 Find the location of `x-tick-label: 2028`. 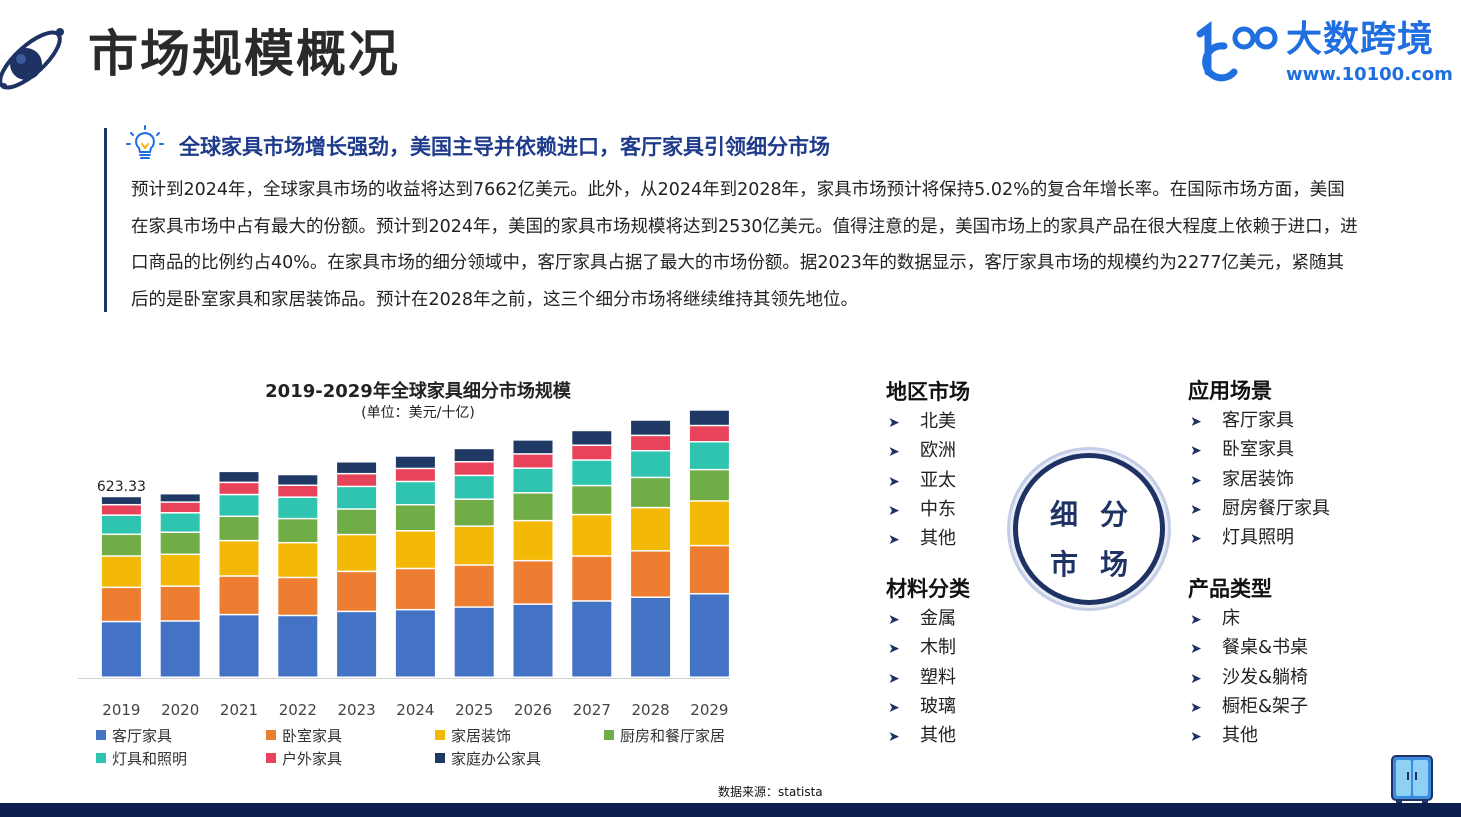

x-tick-label: 2028 is located at coordinates (651, 710).